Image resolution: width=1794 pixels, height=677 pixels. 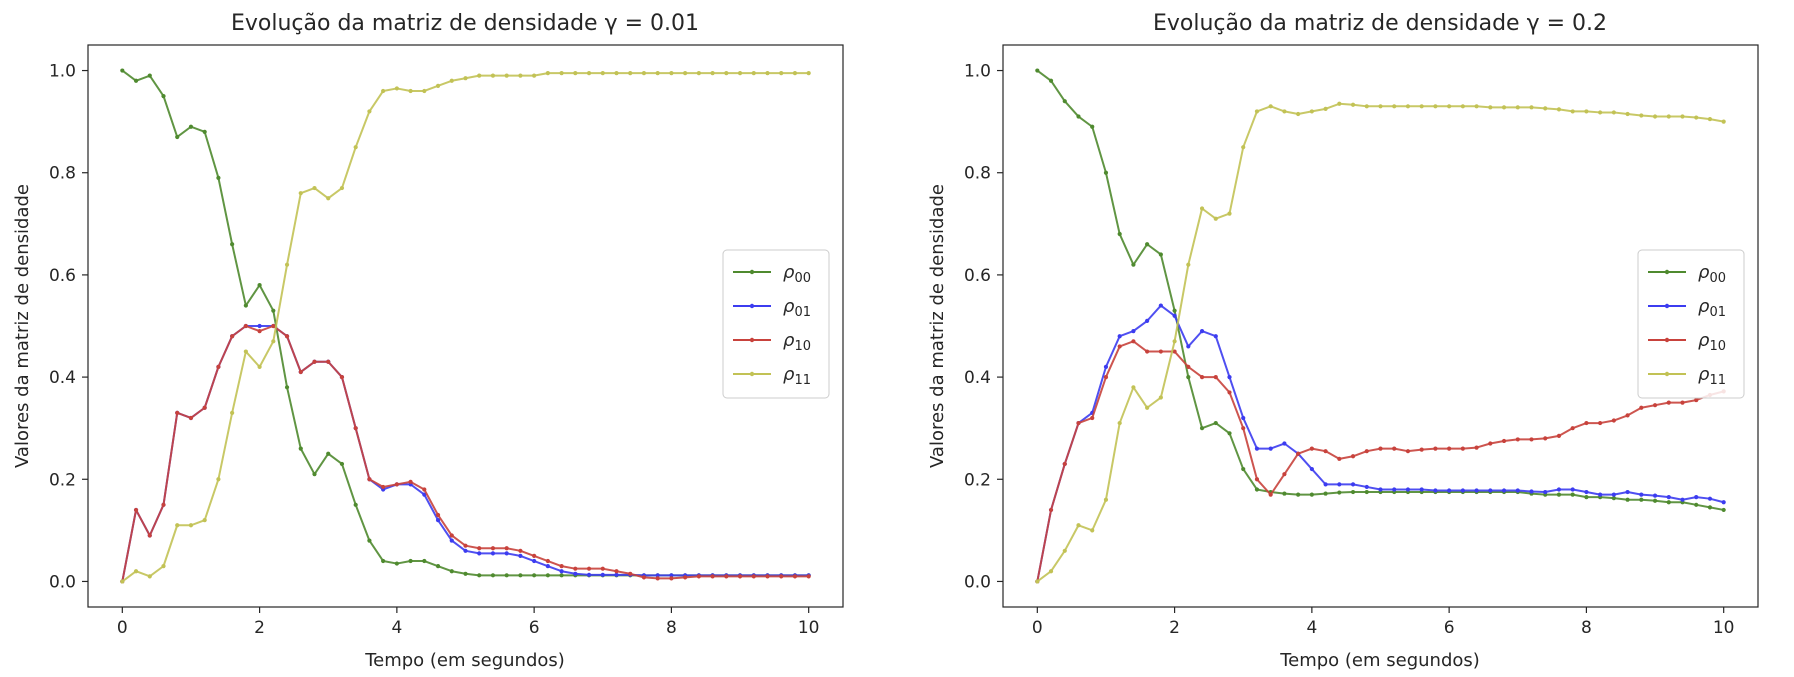 I want to click on chart-left-legend: ρ00 ρ01 ρ10 ρ11, so click(x=776, y=324).